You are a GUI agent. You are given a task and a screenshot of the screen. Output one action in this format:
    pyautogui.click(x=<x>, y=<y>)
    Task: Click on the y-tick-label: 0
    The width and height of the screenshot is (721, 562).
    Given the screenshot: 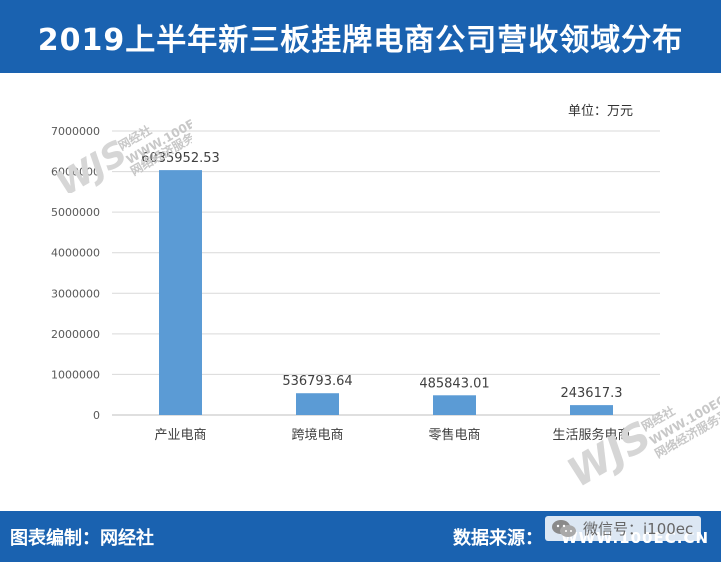 What is the action you would take?
    pyautogui.click(x=96, y=415)
    